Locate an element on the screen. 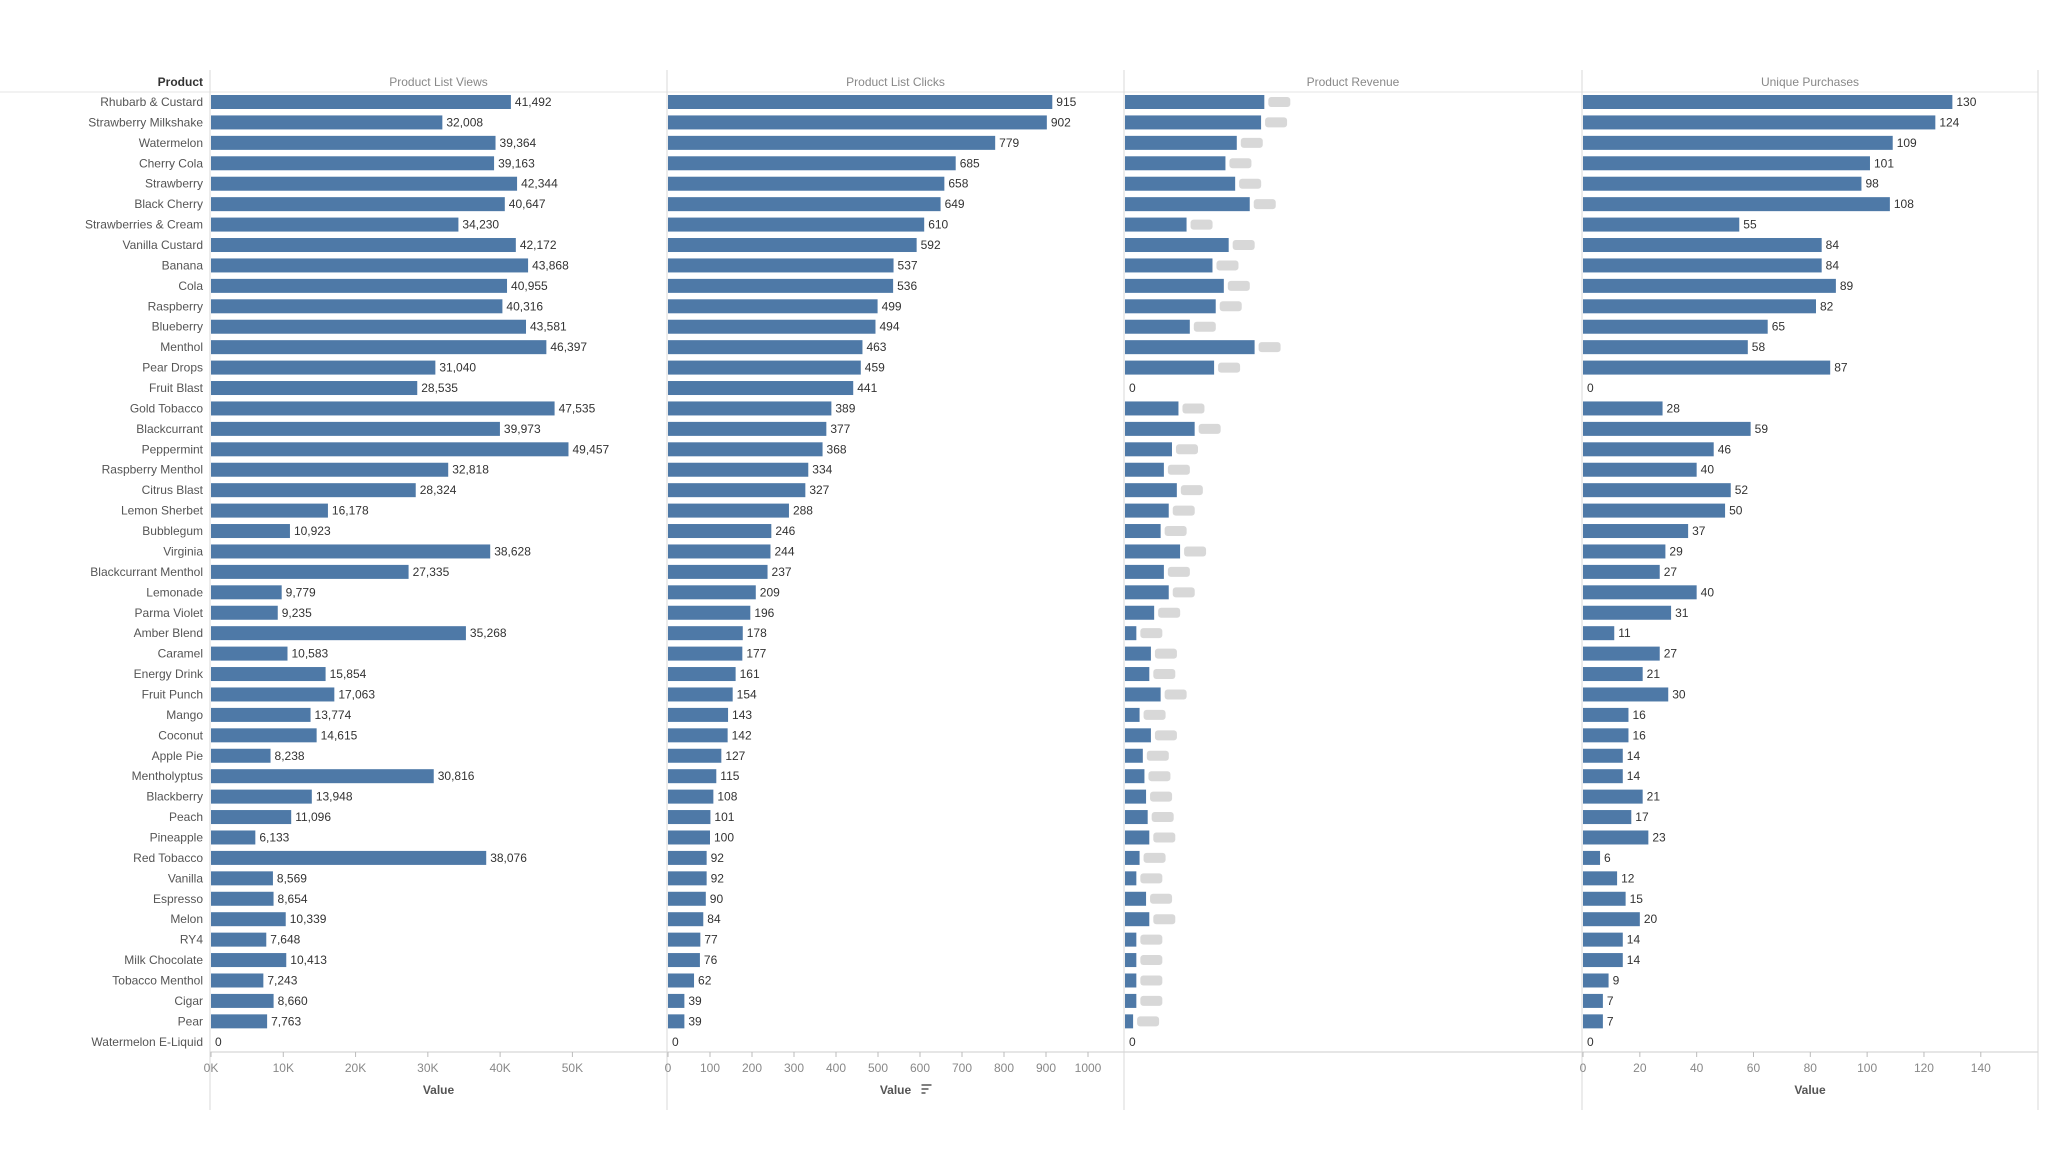  data-label: 12 is located at coordinates (1628, 878).